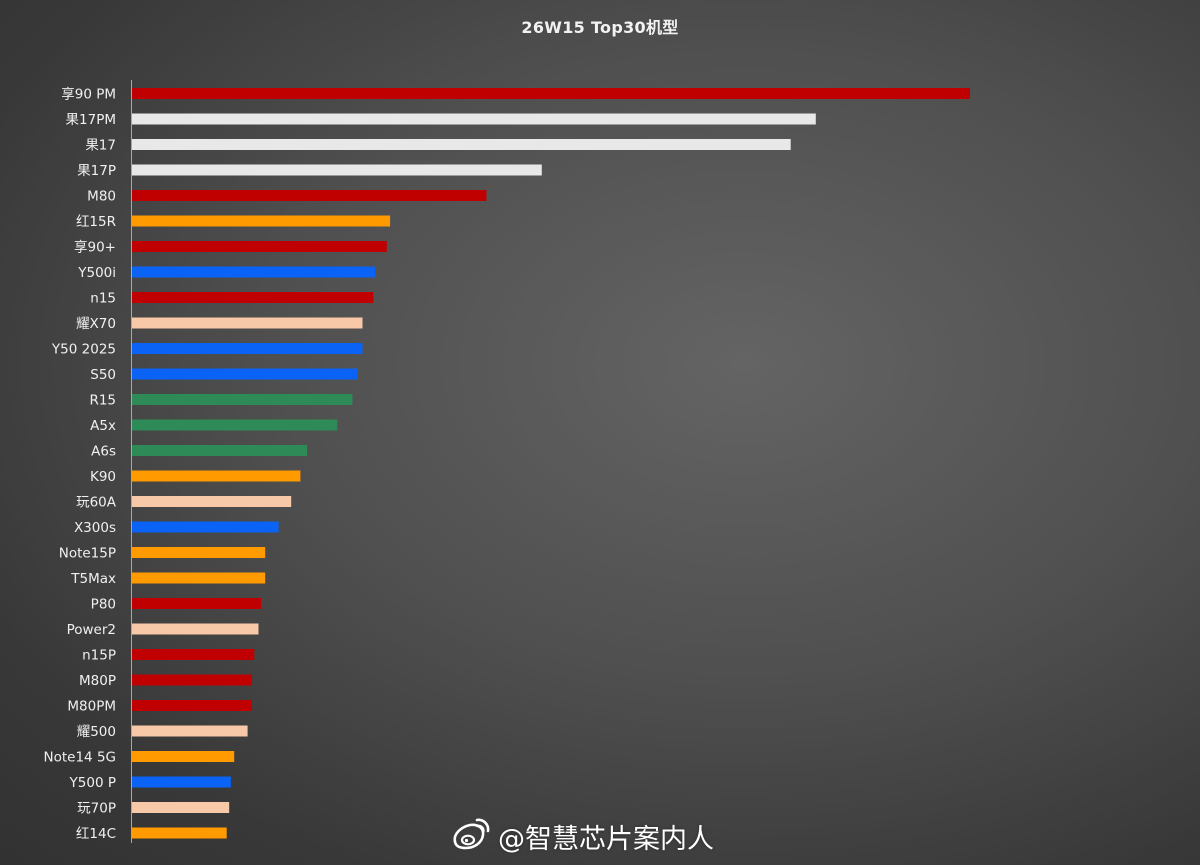  What do you see at coordinates (96, 222) in the screenshot?
I see `category-label: 红15R` at bounding box center [96, 222].